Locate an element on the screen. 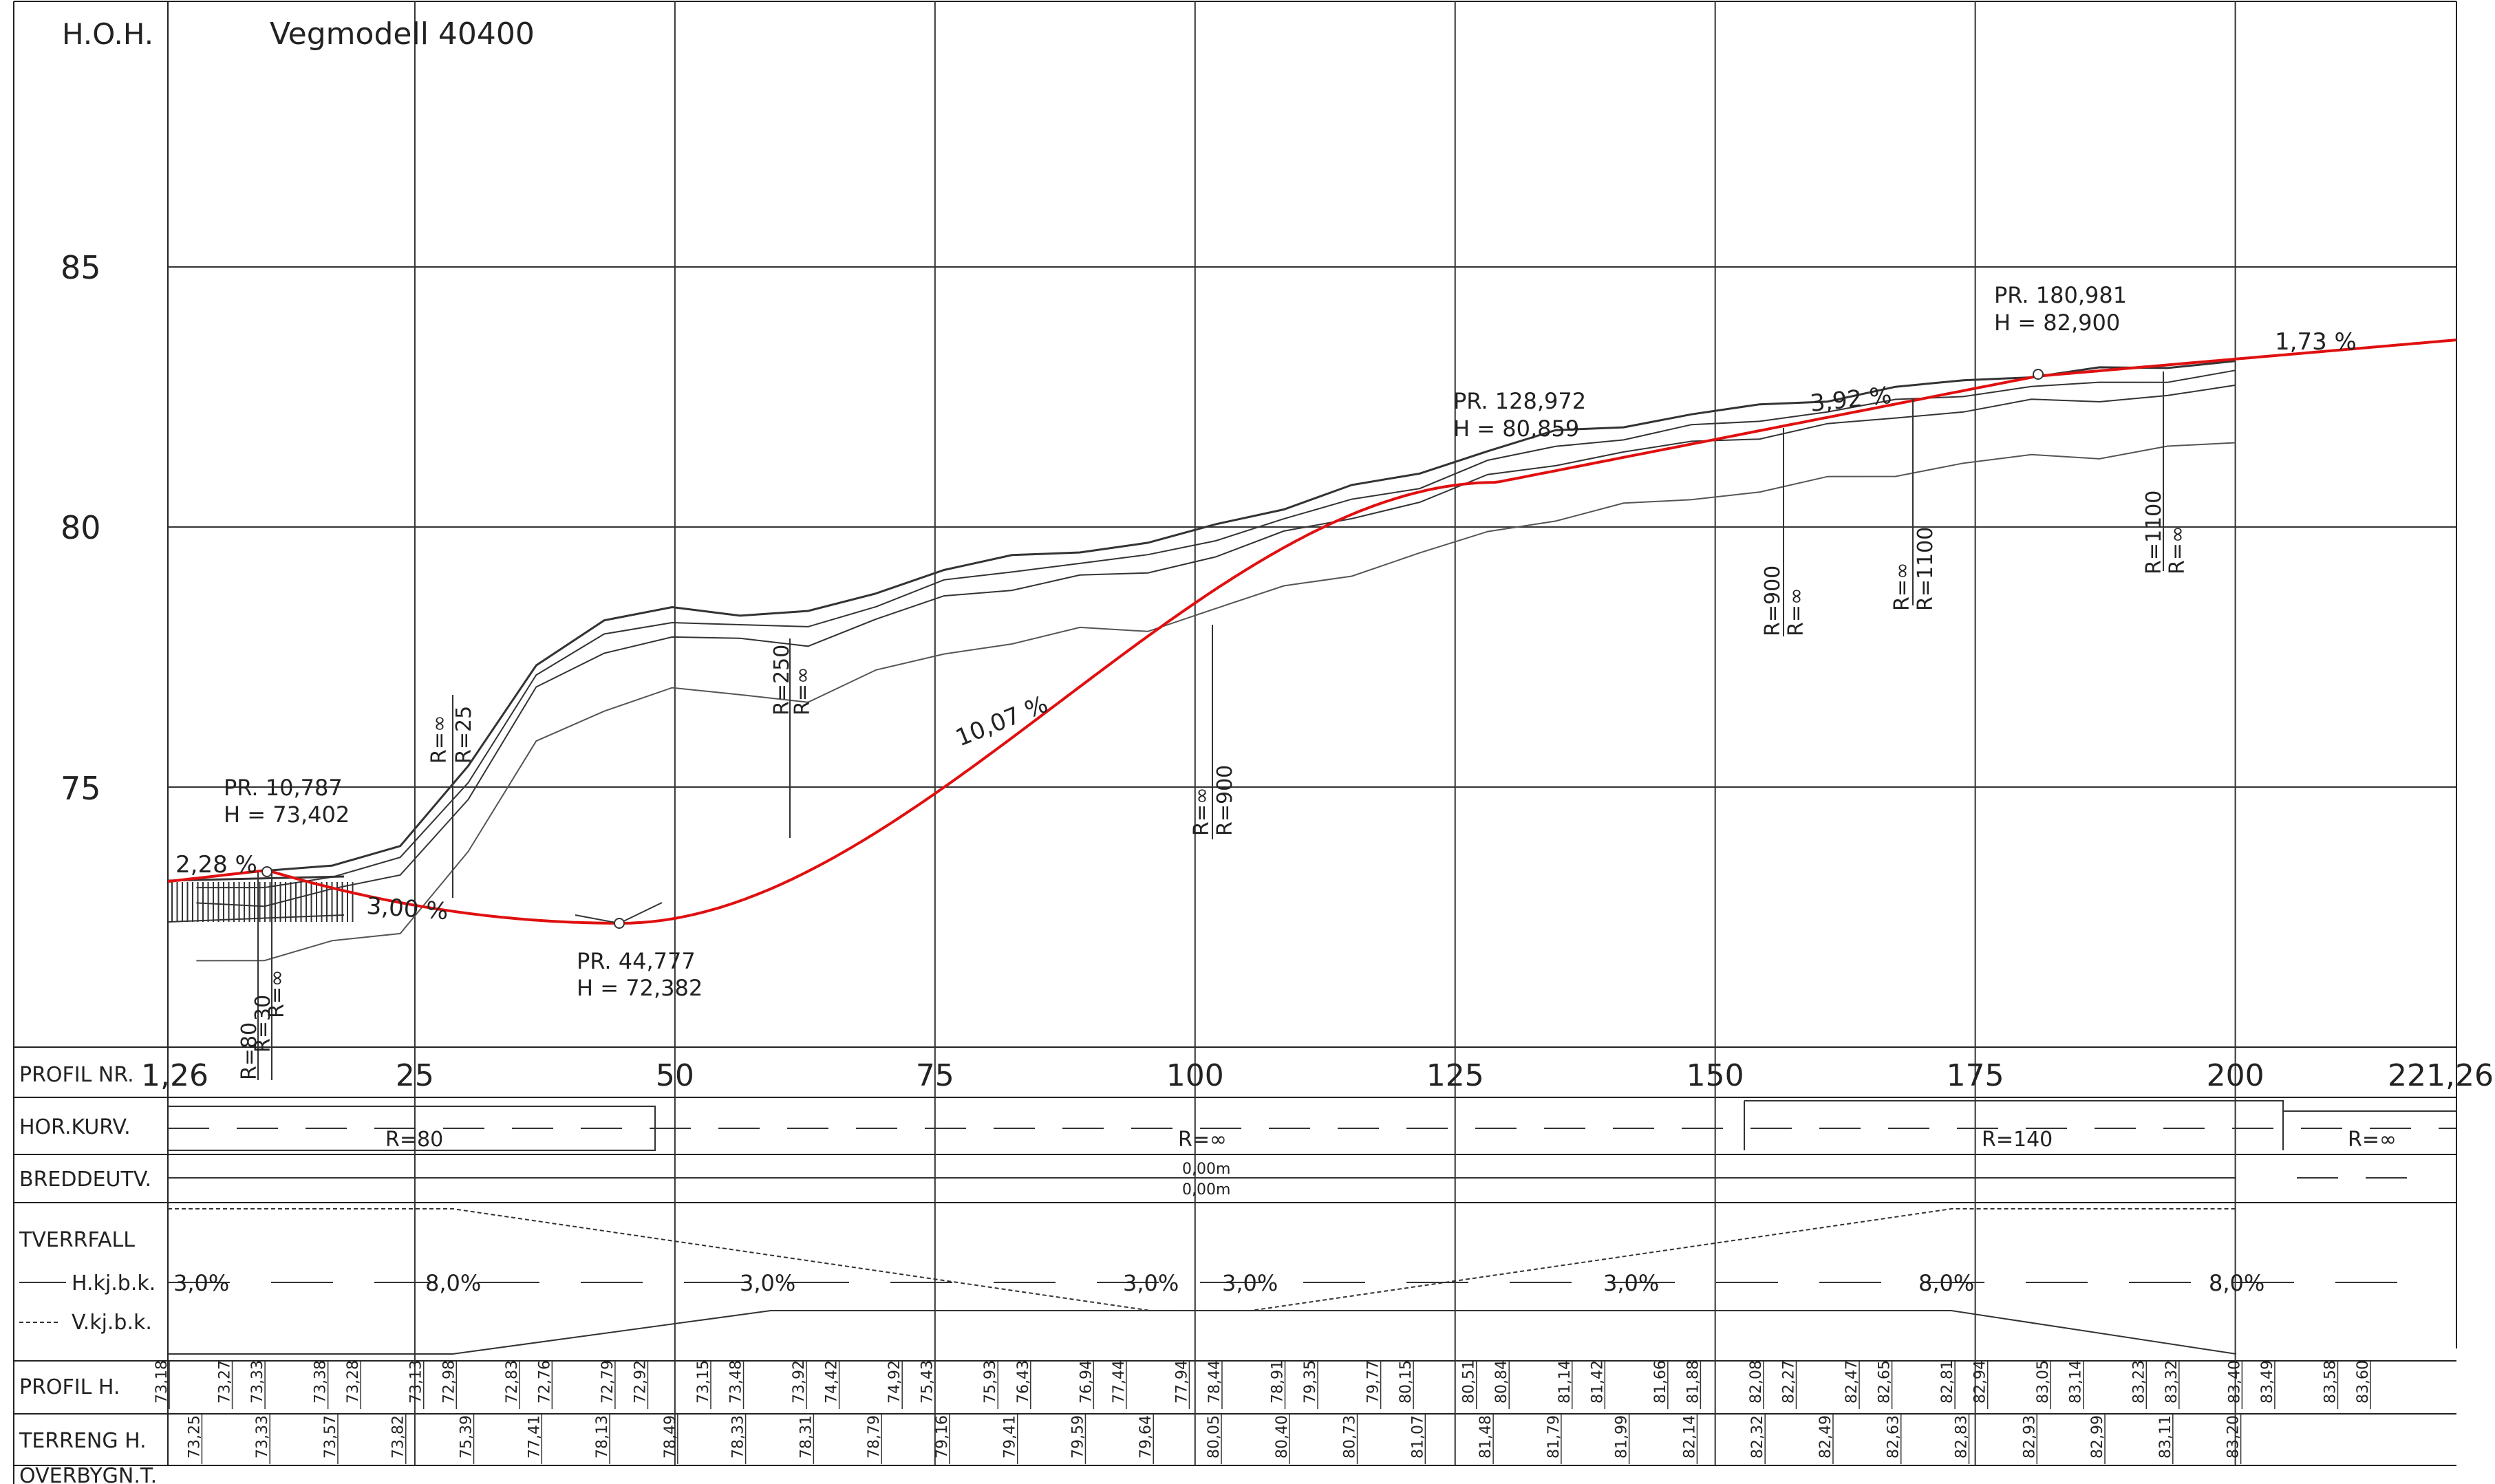  row-label-overbygn: OVERBYGN.T. is located at coordinates (88, 1474).